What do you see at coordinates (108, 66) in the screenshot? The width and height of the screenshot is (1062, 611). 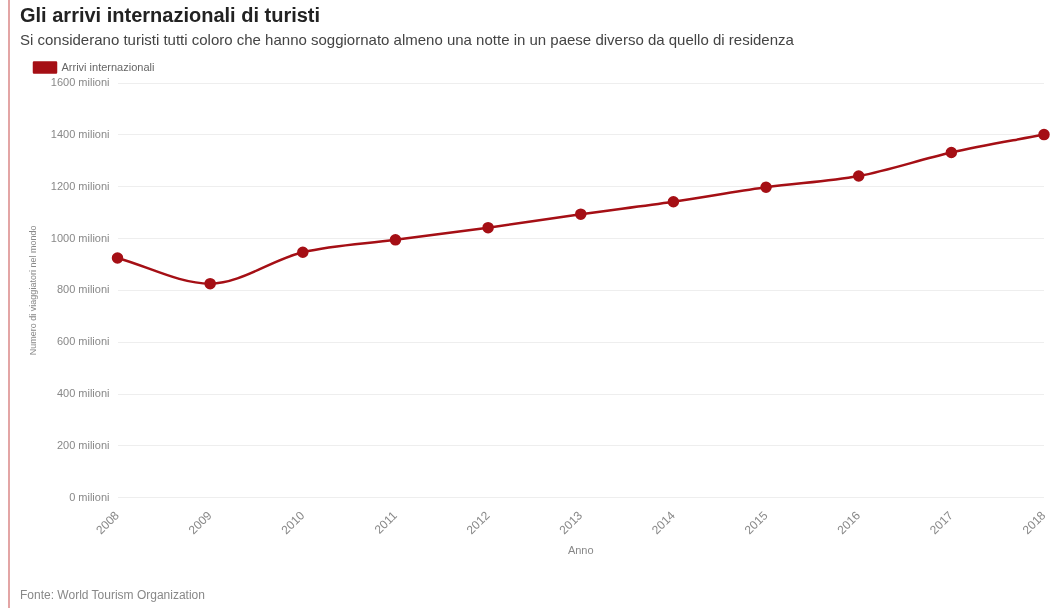 I see `legend-label: Arrivi internazionali` at bounding box center [108, 66].